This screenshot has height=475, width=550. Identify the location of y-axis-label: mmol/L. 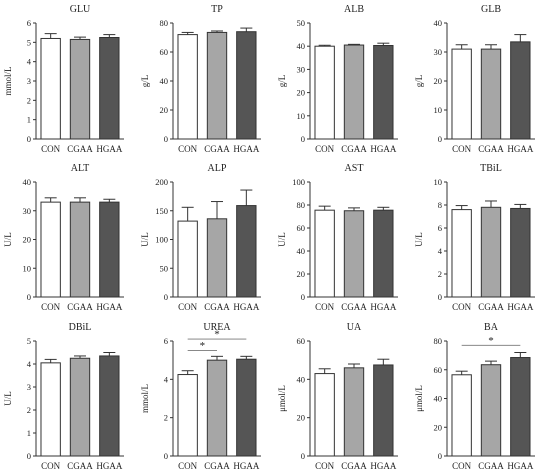
(145, 398).